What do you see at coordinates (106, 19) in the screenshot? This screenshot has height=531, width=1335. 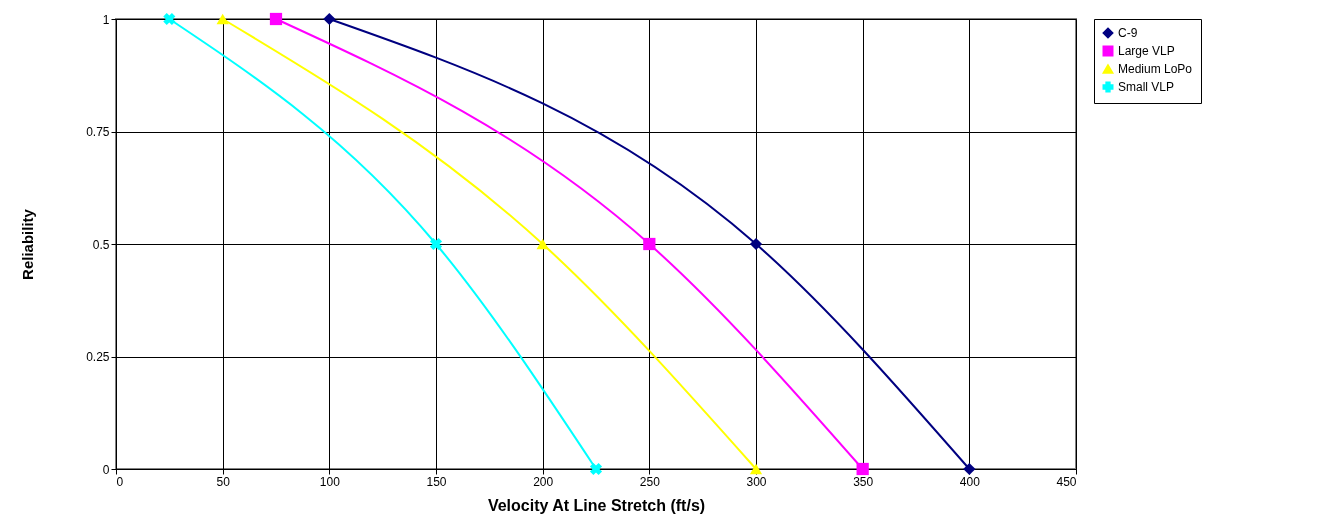 I see `y-tick-label: 1` at bounding box center [106, 19].